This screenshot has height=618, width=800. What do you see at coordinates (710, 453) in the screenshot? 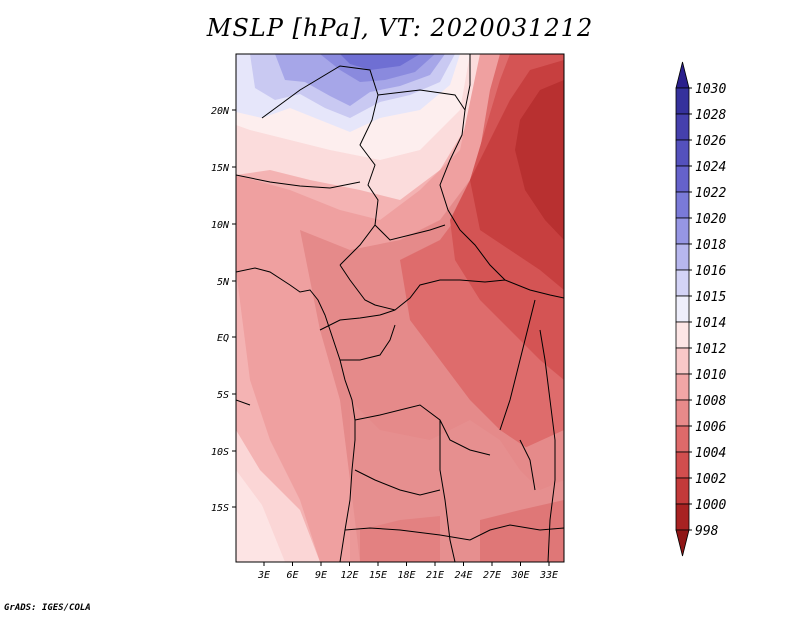
I see `colorbar-label: 1004` at bounding box center [710, 453].